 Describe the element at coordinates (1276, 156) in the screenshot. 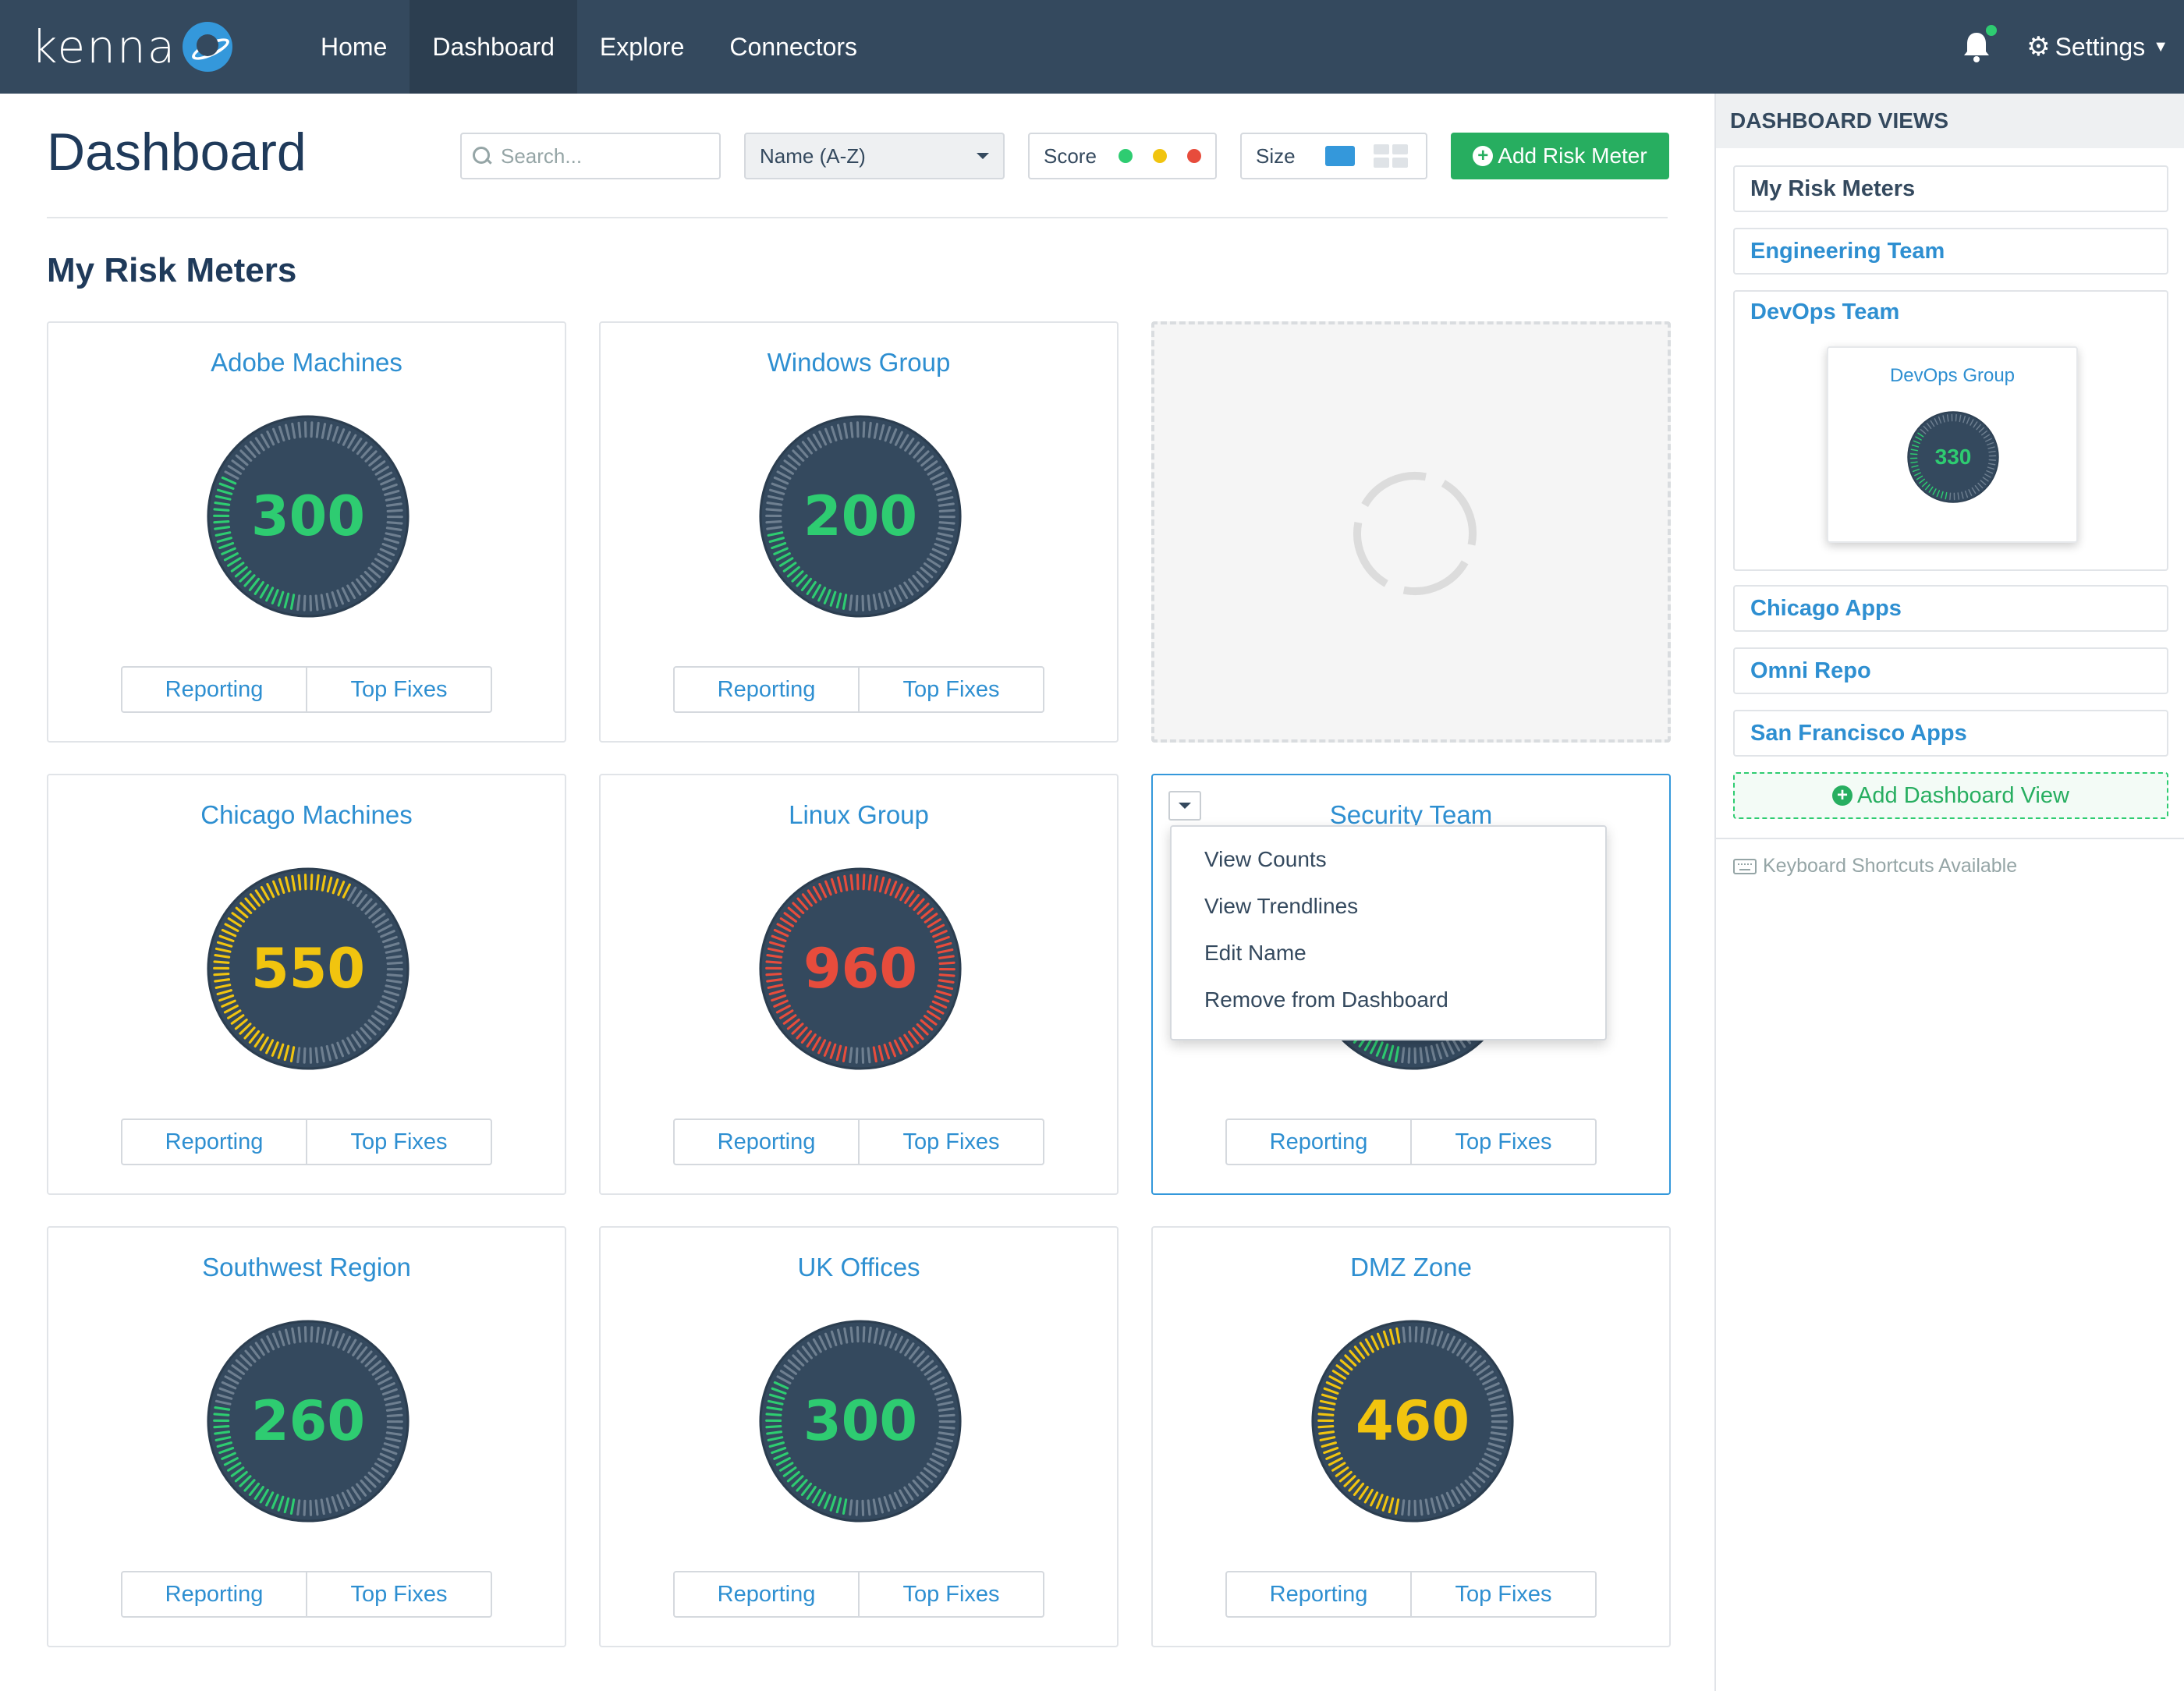

I see `size-label: Size` at that location.